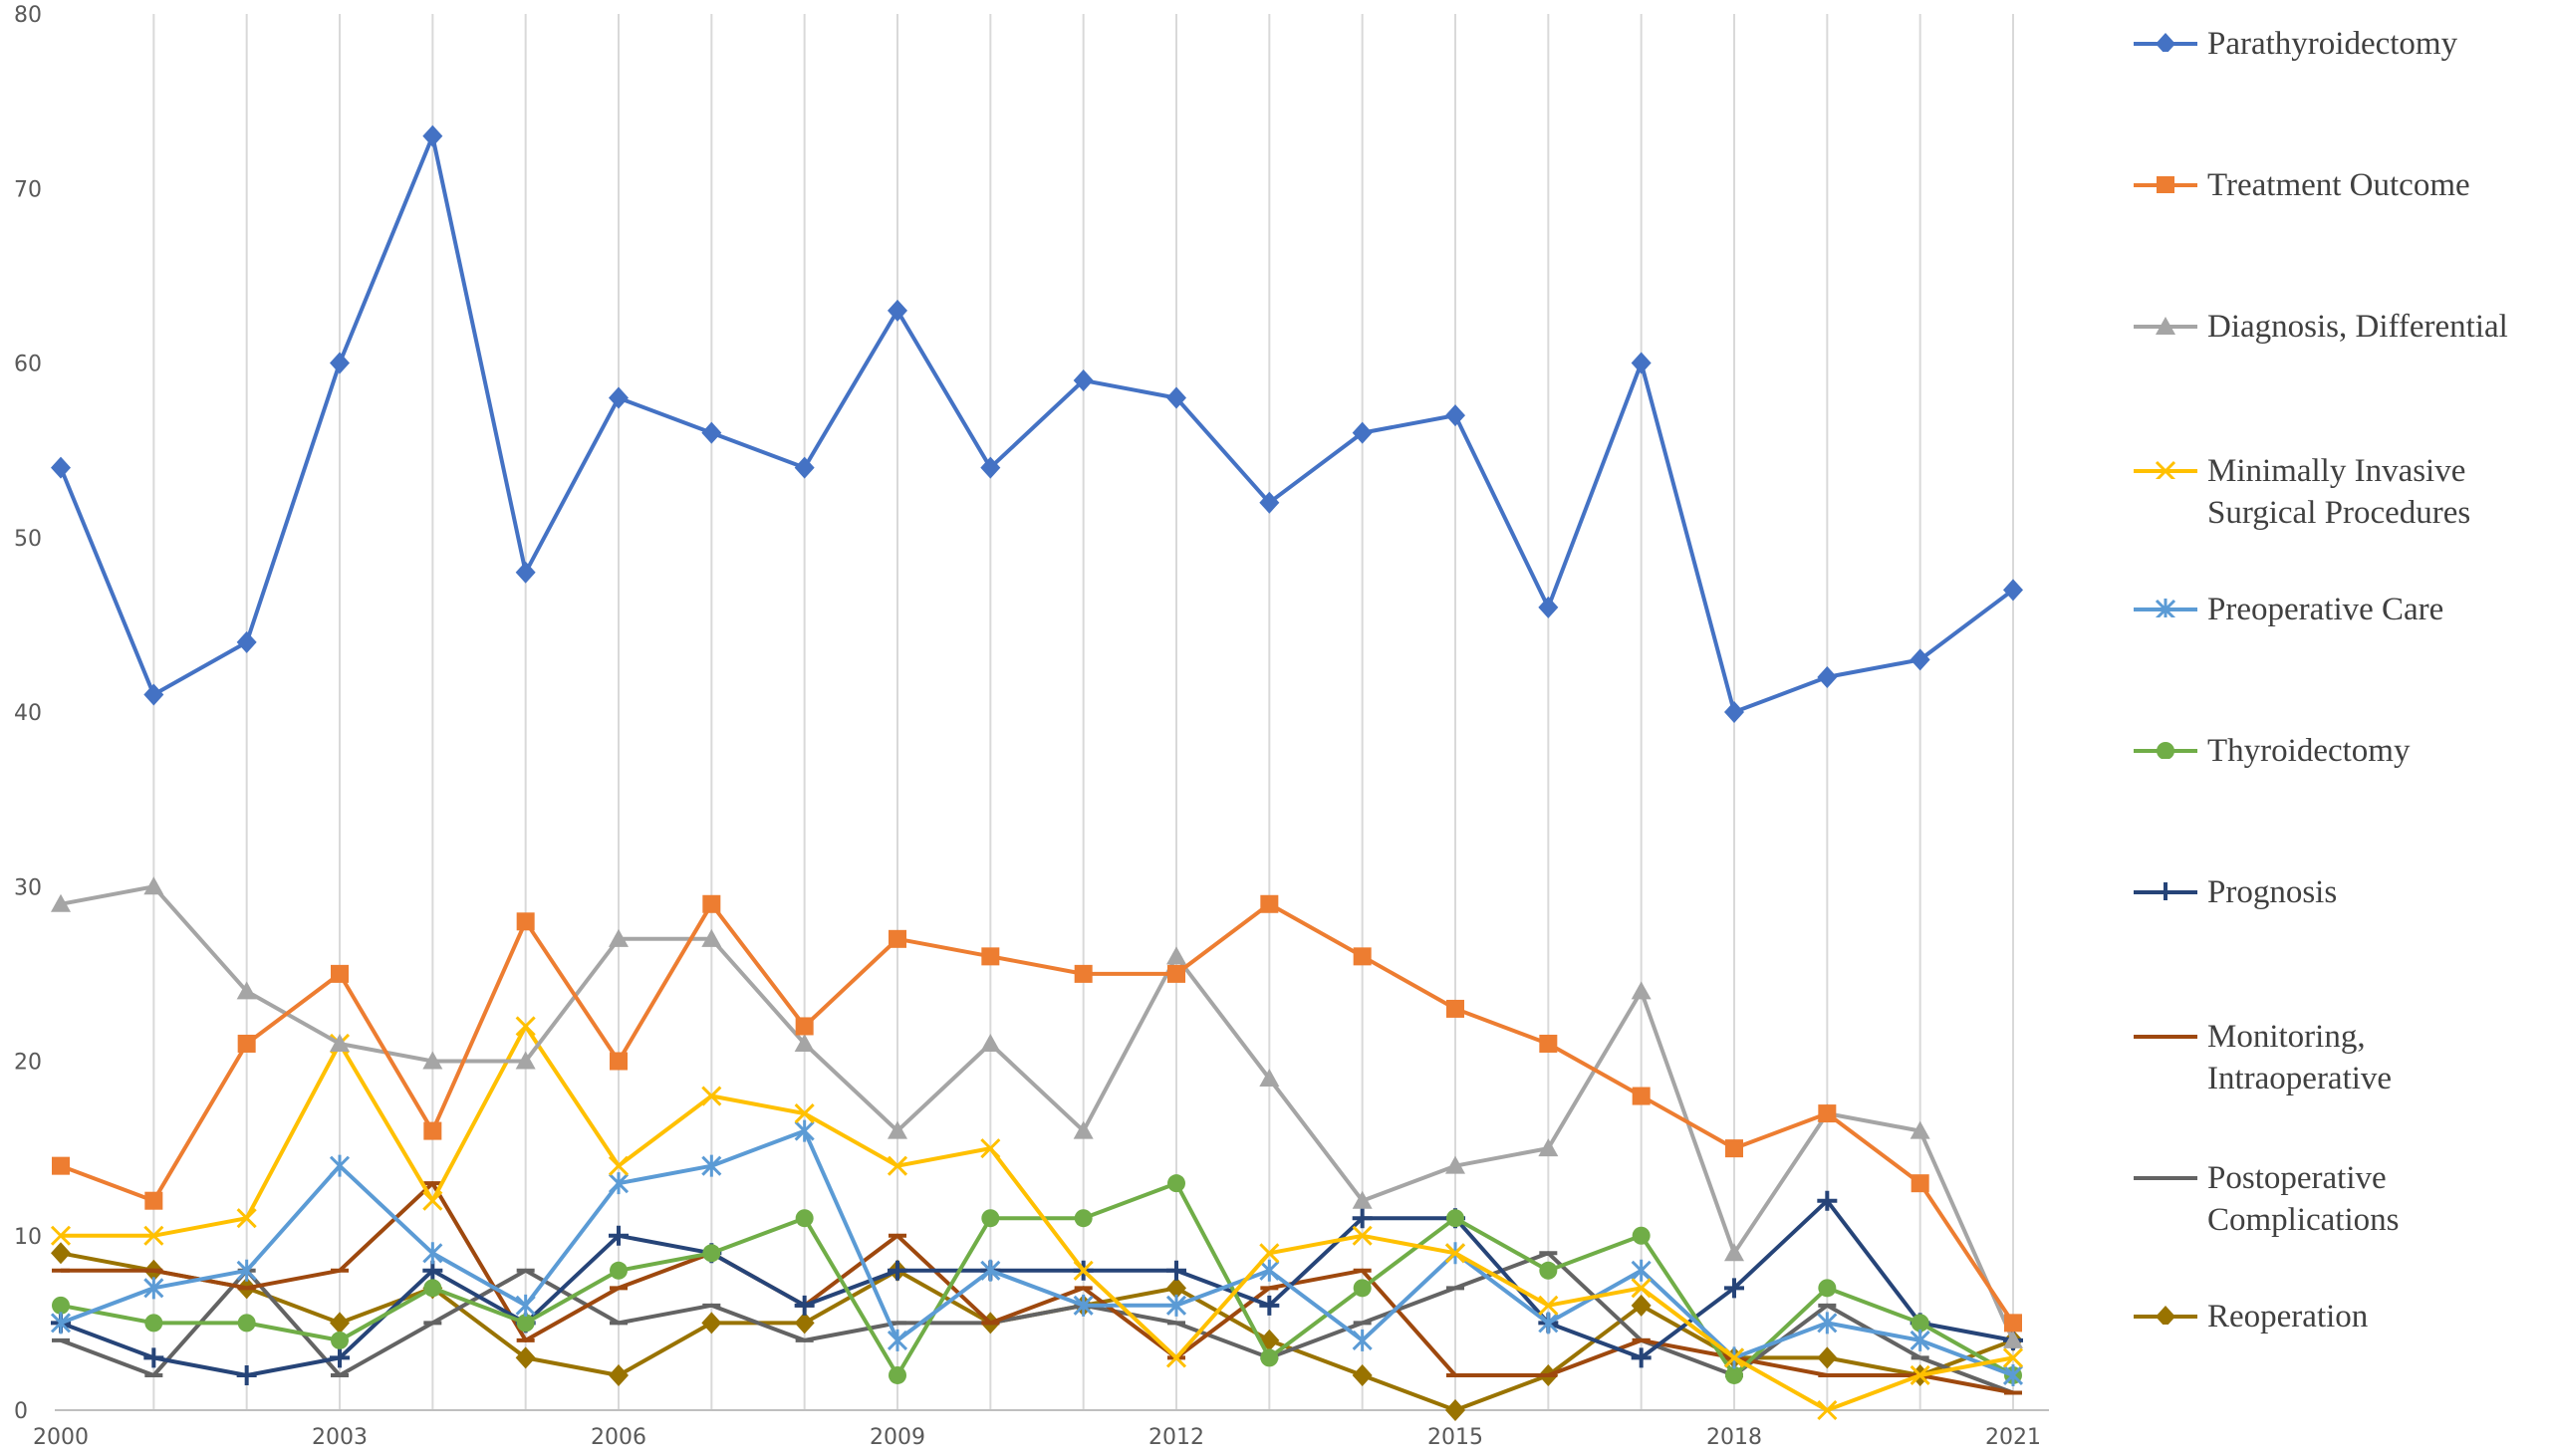  What do you see at coordinates (2340, 492) in the screenshot?
I see `legend-item-minimally-invasive-surgical-procedures: Minimally Invasive Surgical Procedures` at bounding box center [2340, 492].